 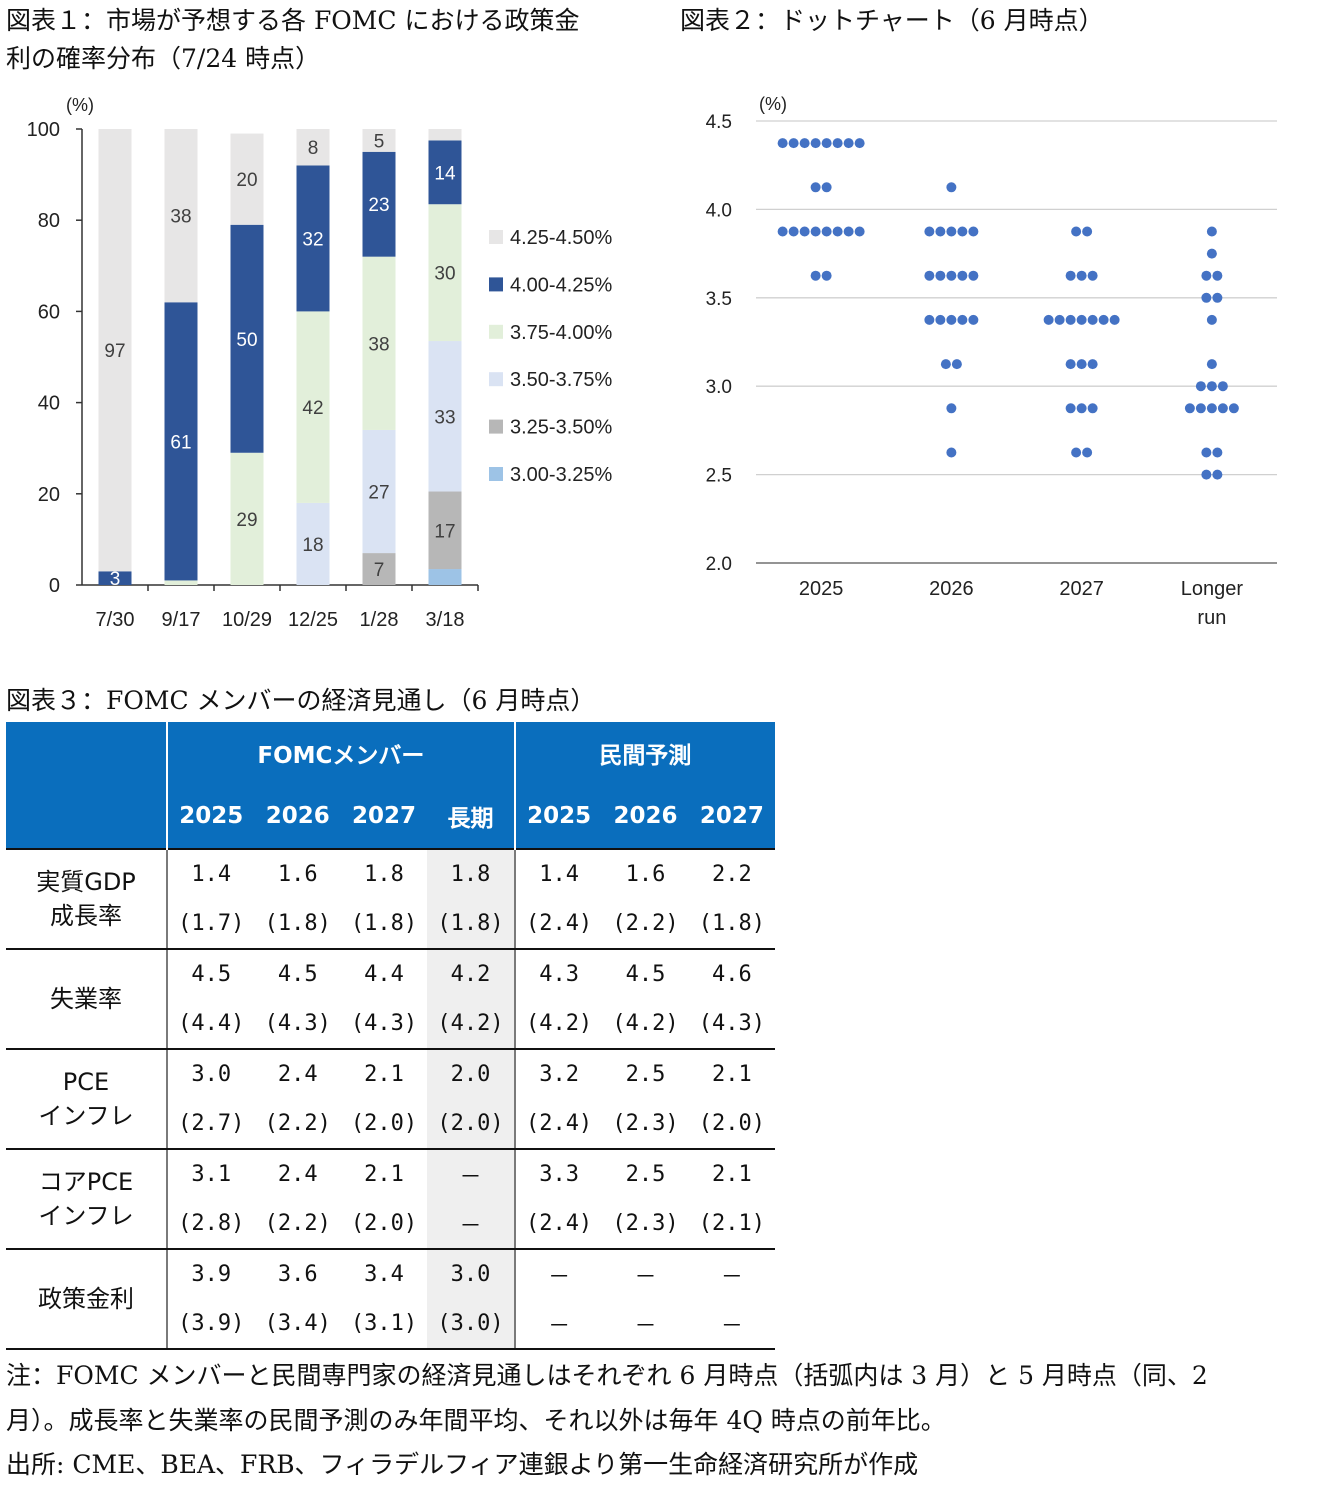 What do you see at coordinates (211, 1324) in the screenshot?
I see `fomc-value-cell: (3.9)` at bounding box center [211, 1324].